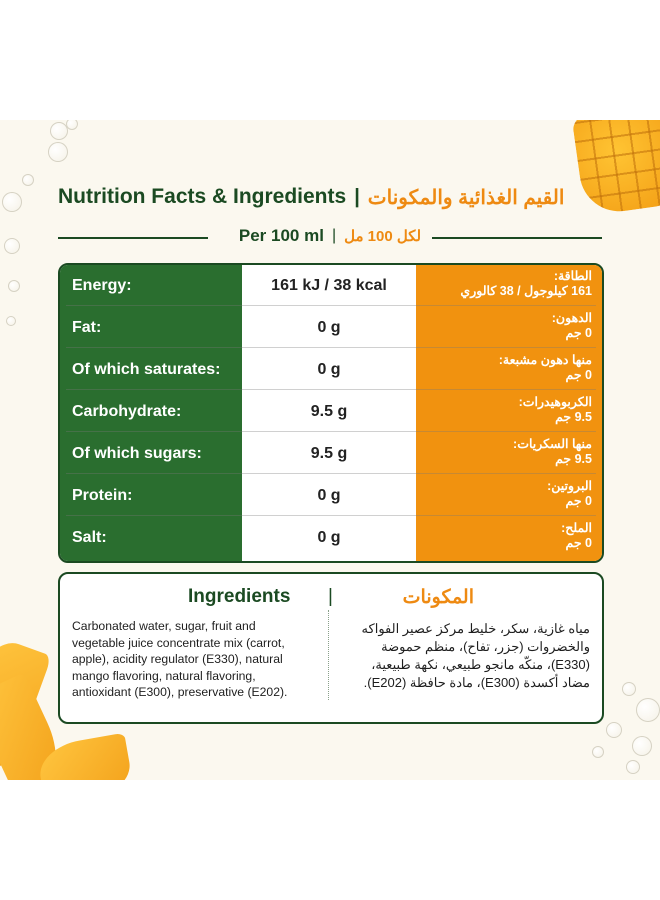 The image size is (660, 900). What do you see at coordinates (507, 494) in the screenshot?
I see `nutrient-arabic: البروتين: 0 جم` at bounding box center [507, 494].